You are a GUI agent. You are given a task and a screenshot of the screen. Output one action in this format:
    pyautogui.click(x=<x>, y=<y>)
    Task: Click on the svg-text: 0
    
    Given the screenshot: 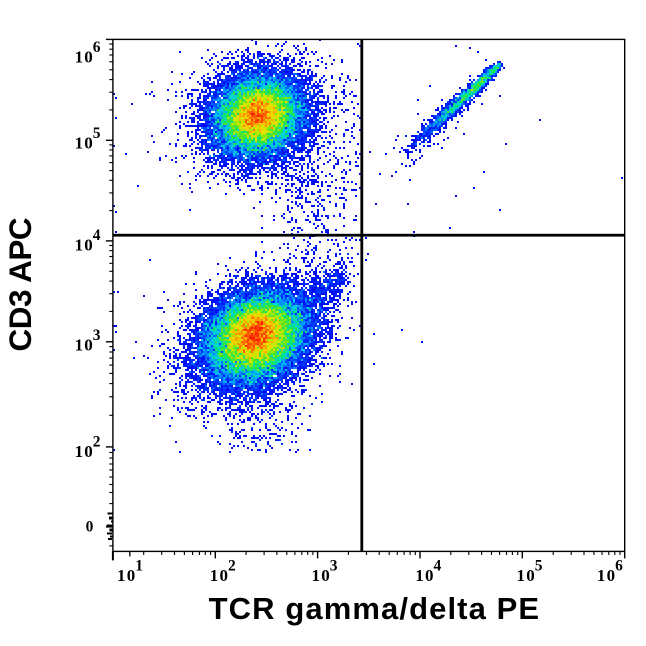 What is the action you would take?
    pyautogui.click(x=90, y=526)
    